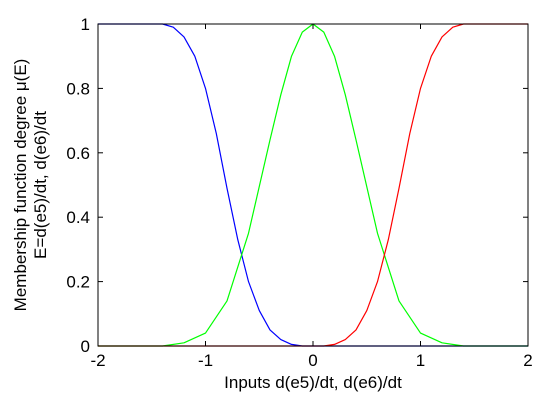  What do you see at coordinates (97, 360) in the screenshot?
I see `x-tick-label: -2` at bounding box center [97, 360].